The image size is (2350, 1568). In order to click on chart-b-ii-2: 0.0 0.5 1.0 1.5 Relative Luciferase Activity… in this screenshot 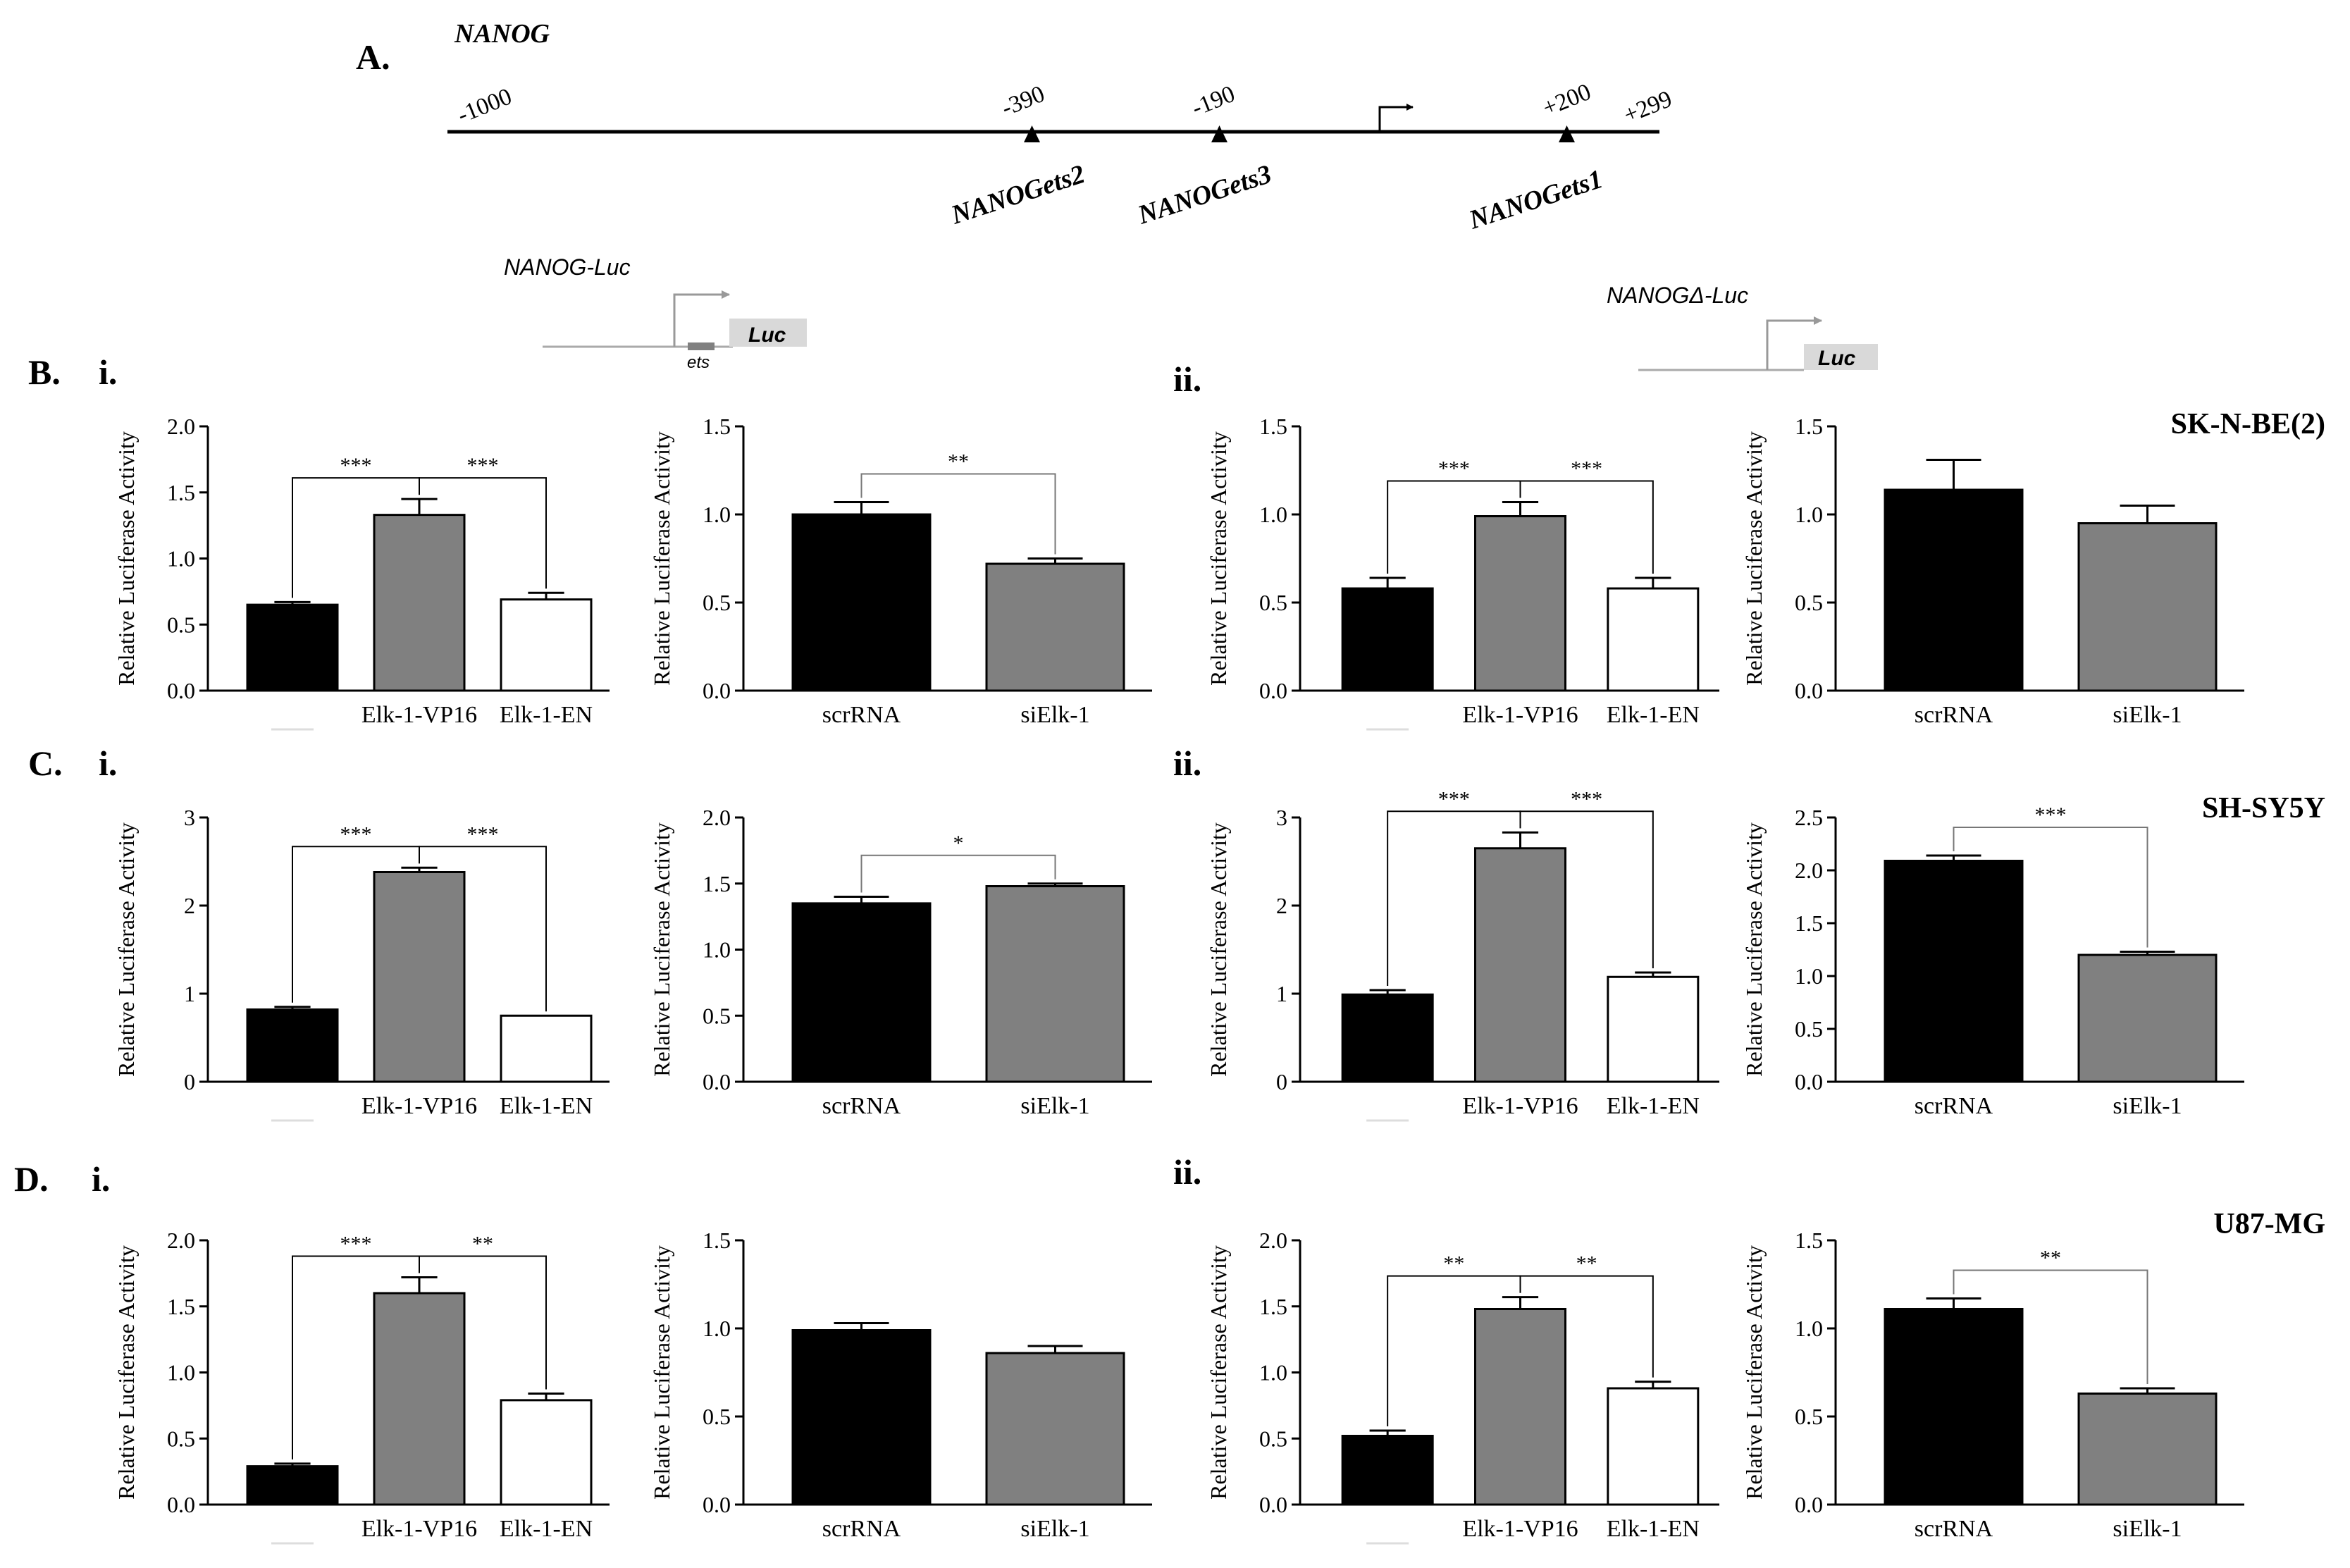, I will do `click(1992, 571)`.